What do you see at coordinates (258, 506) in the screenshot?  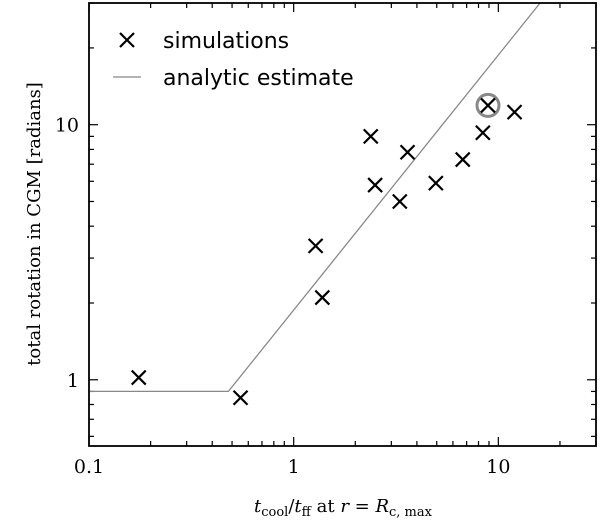 I see `x-label-t: t` at bounding box center [258, 506].